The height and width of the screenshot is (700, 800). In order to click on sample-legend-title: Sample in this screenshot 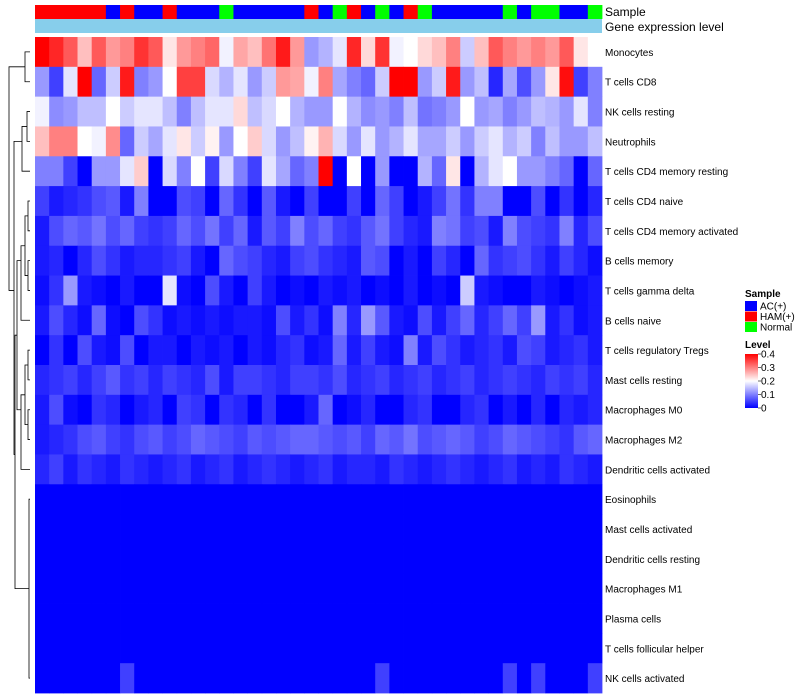, I will do `click(763, 294)`.